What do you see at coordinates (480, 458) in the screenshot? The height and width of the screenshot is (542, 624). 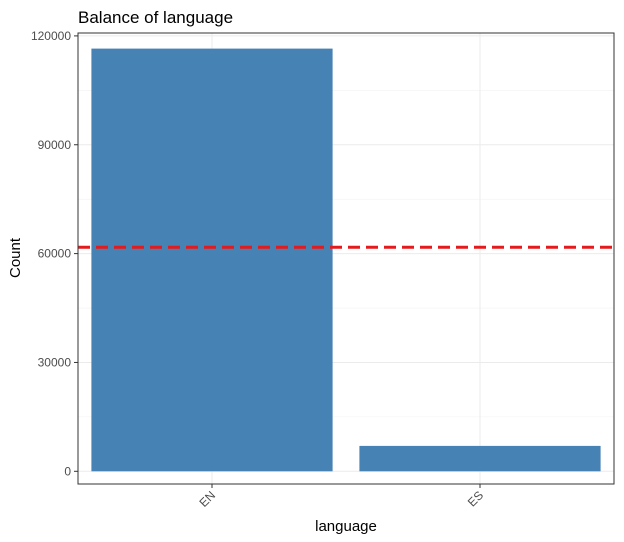 I see `bar-es` at bounding box center [480, 458].